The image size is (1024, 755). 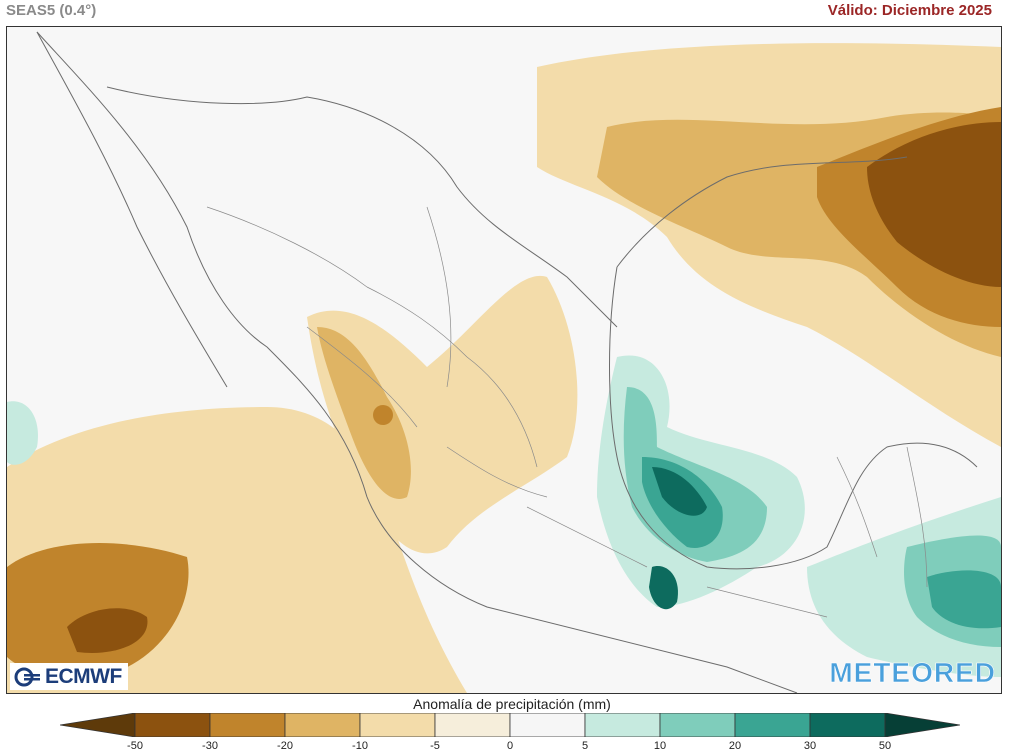 I want to click on colorbar-tick-label: -30, so click(x=210, y=746).